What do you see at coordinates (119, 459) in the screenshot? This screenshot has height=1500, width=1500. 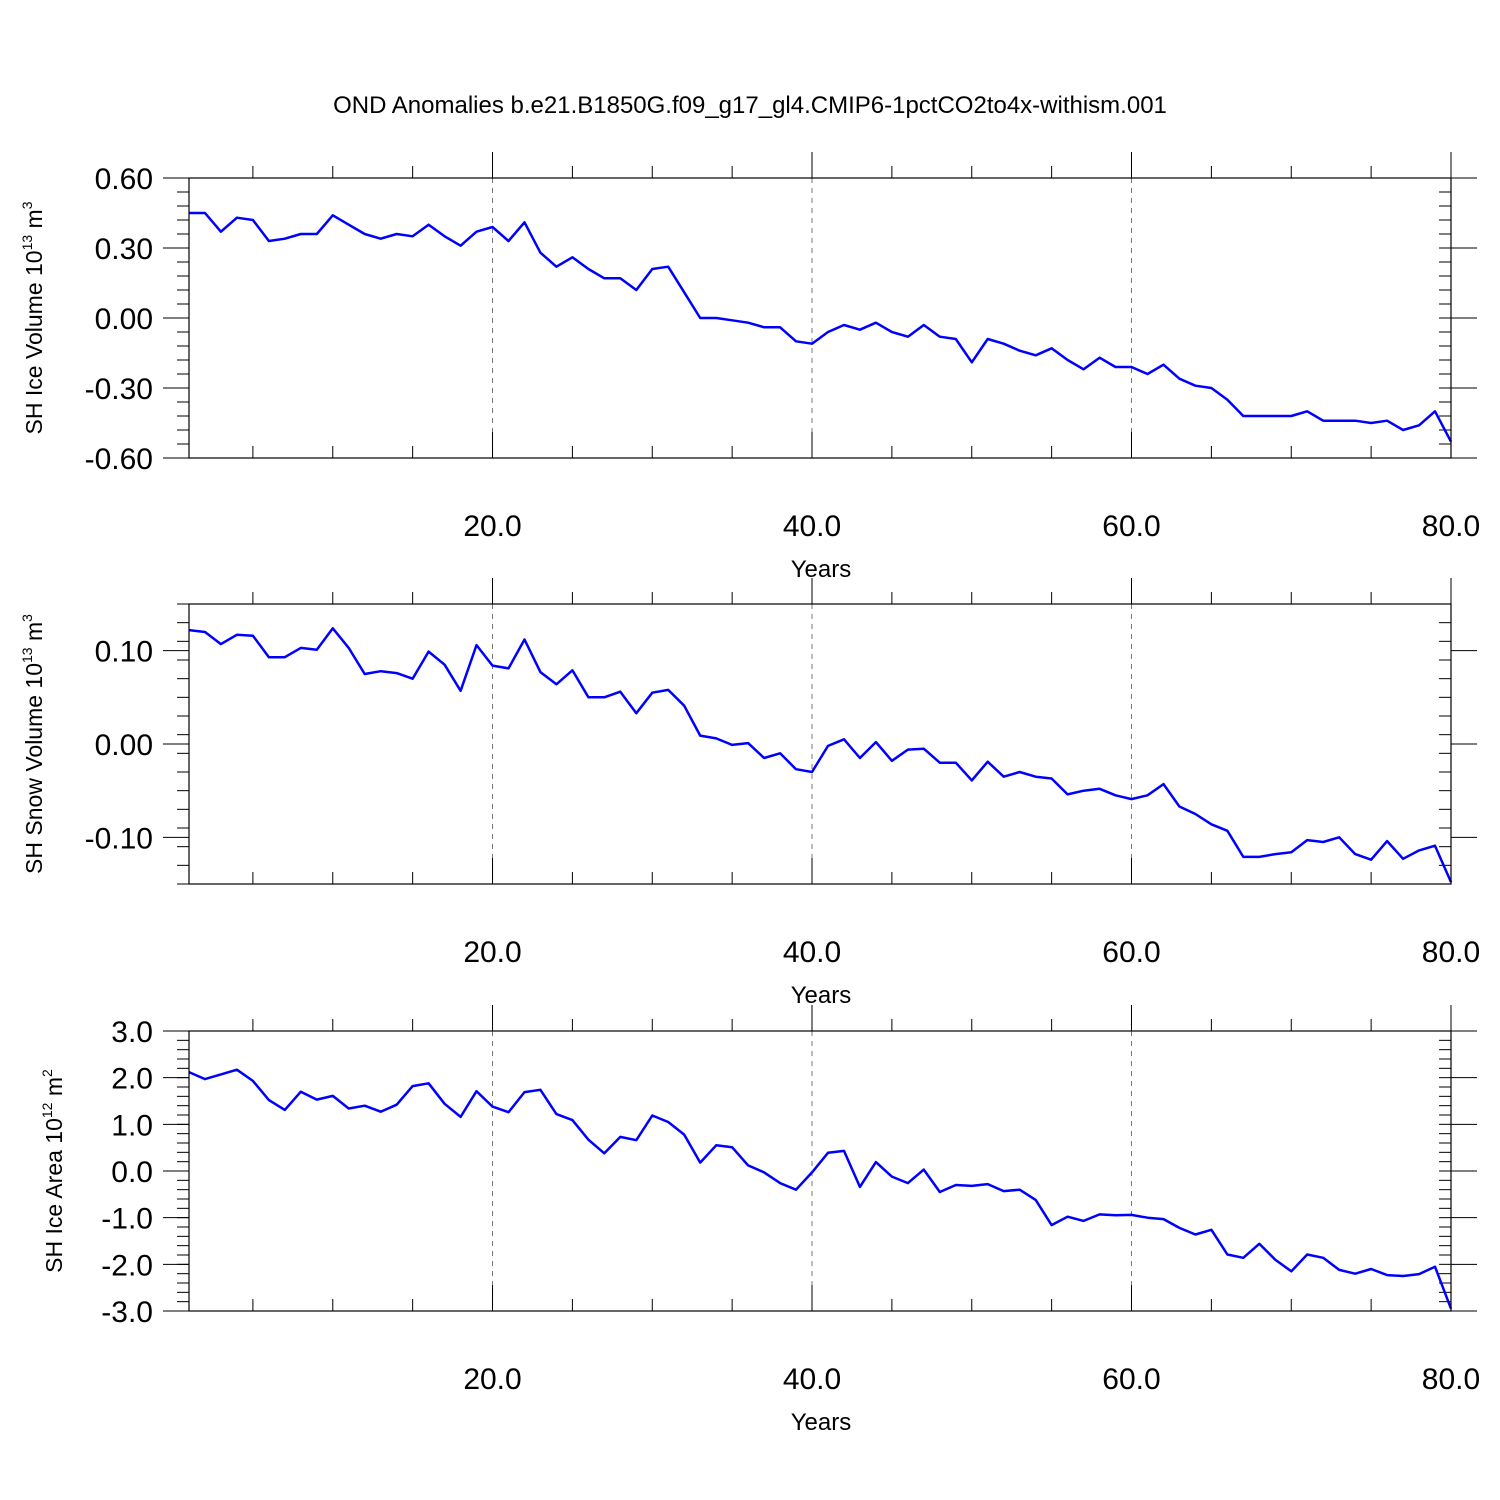 I see `ice-volume-ytick-label: -0.60` at bounding box center [119, 459].